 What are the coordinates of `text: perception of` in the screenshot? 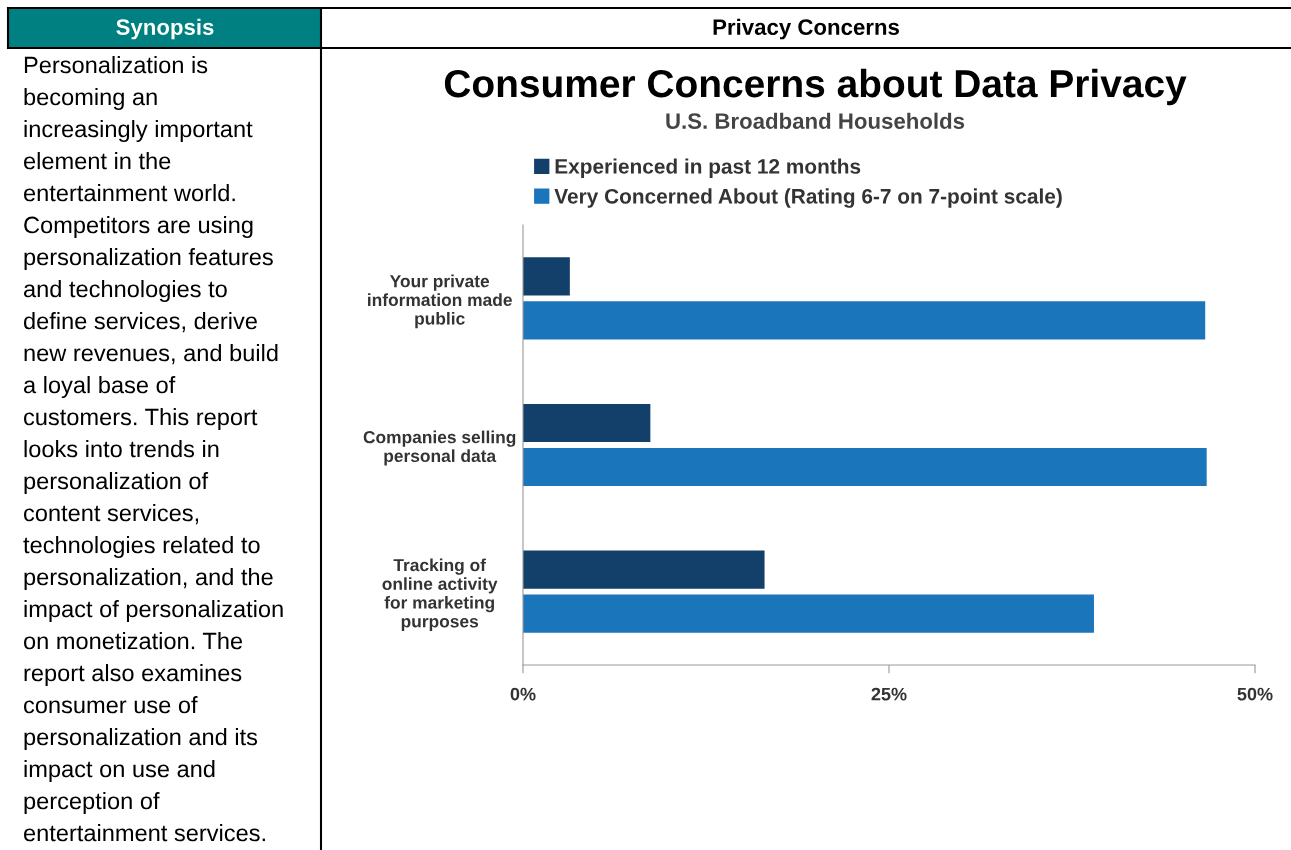 It's located at (92, 803).